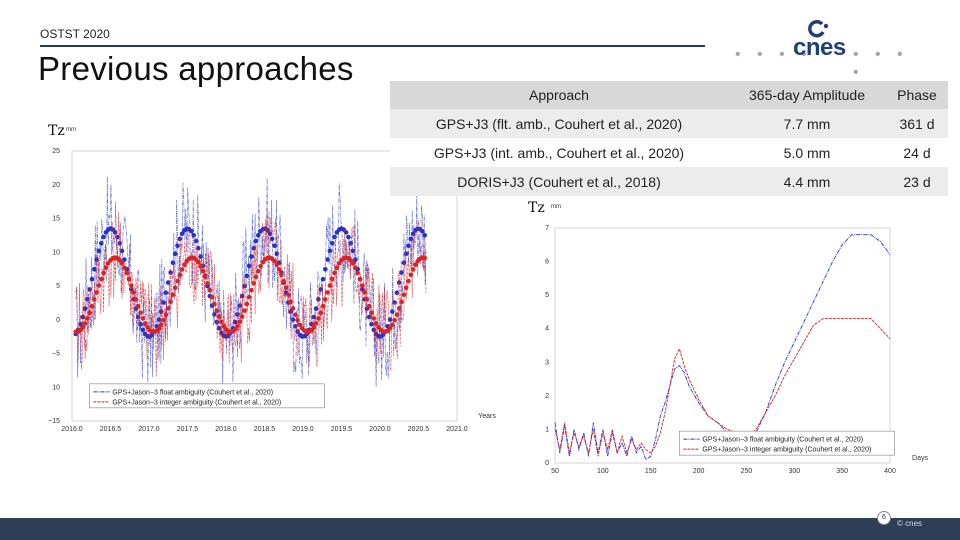 This screenshot has height=540, width=960. What do you see at coordinates (722, 387) in the screenshot?
I see `series-line` at bounding box center [722, 387].